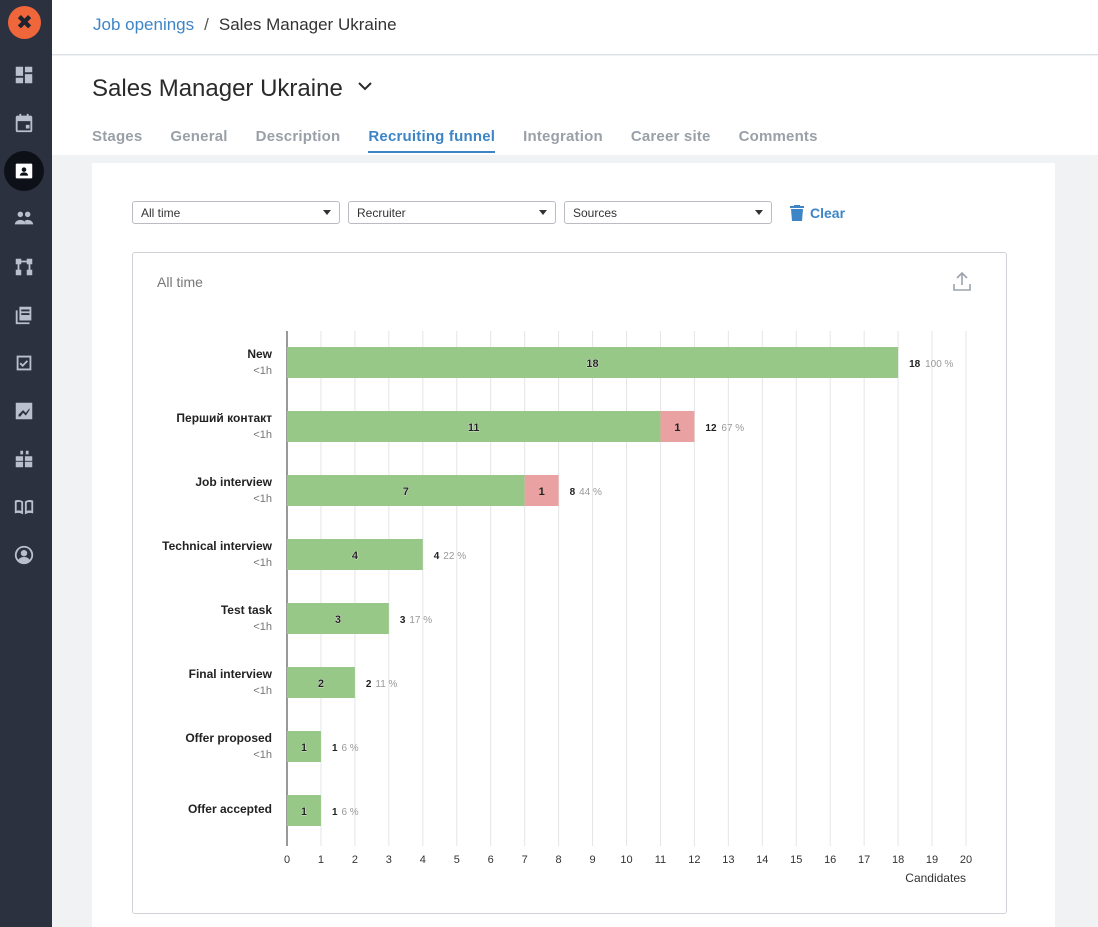  What do you see at coordinates (389, 860) in the screenshot?
I see `x-tick-label: 3` at bounding box center [389, 860].